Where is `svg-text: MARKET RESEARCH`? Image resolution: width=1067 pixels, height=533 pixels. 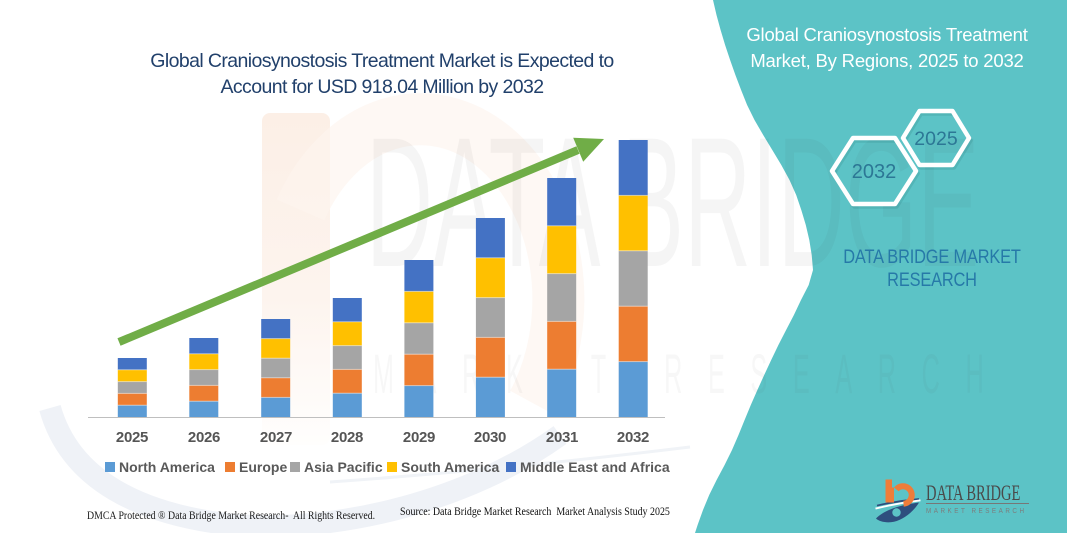 svg-text: MARKET RESEARCH is located at coordinates (976, 512).